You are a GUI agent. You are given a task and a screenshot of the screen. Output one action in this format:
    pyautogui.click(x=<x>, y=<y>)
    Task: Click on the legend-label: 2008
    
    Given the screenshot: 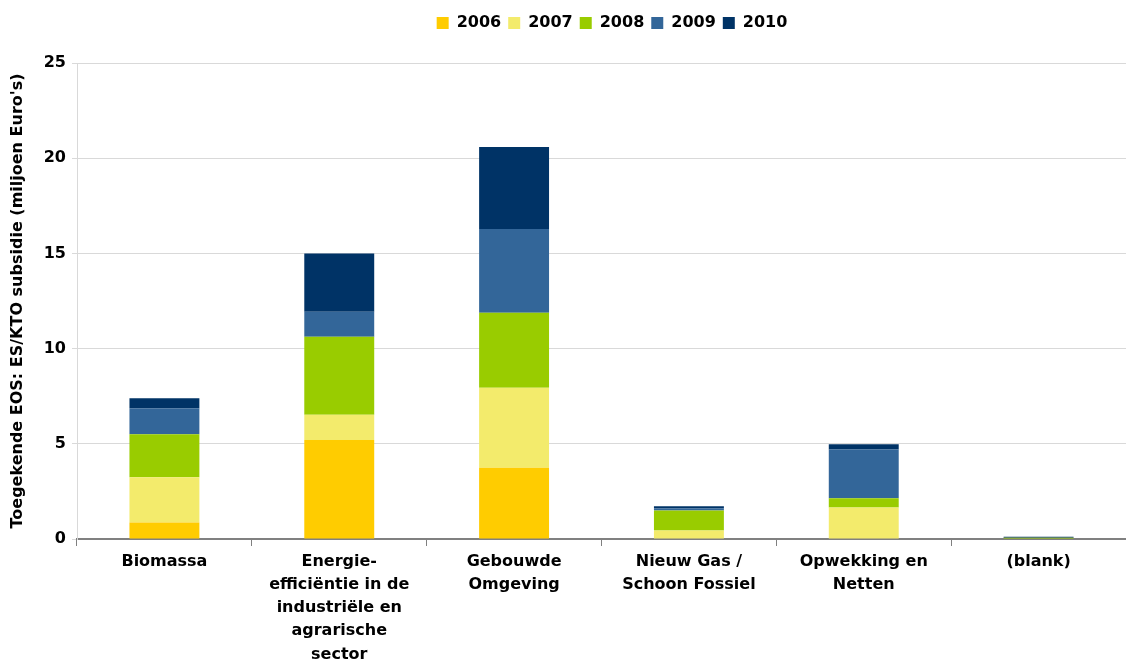 What is the action you would take?
    pyautogui.click(x=622, y=22)
    